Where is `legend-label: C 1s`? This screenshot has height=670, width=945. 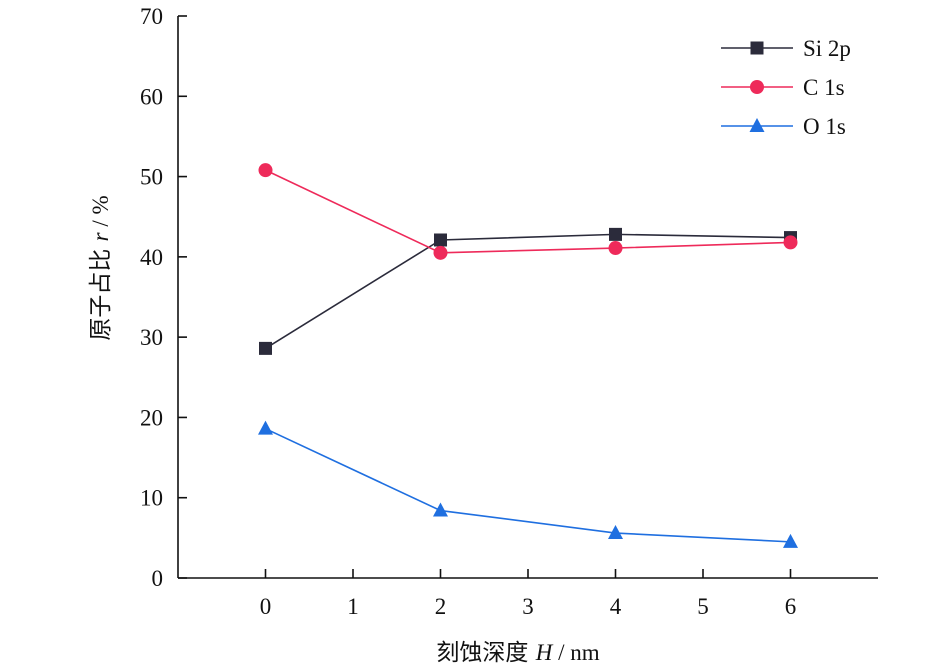
legend-label: C 1s is located at coordinates (824, 87).